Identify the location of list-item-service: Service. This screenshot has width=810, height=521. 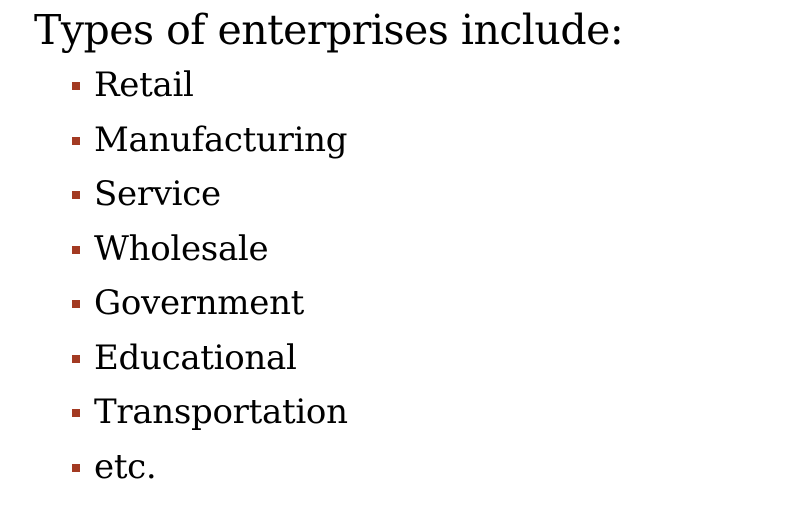
(210, 194).